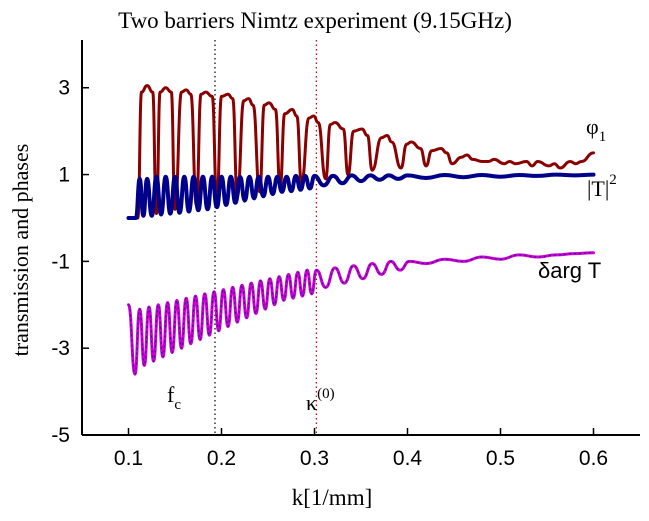 The image size is (649, 521). I want to click on chart-title: Two barriers Nimtz experiment (9.15GHz), so click(315, 20).